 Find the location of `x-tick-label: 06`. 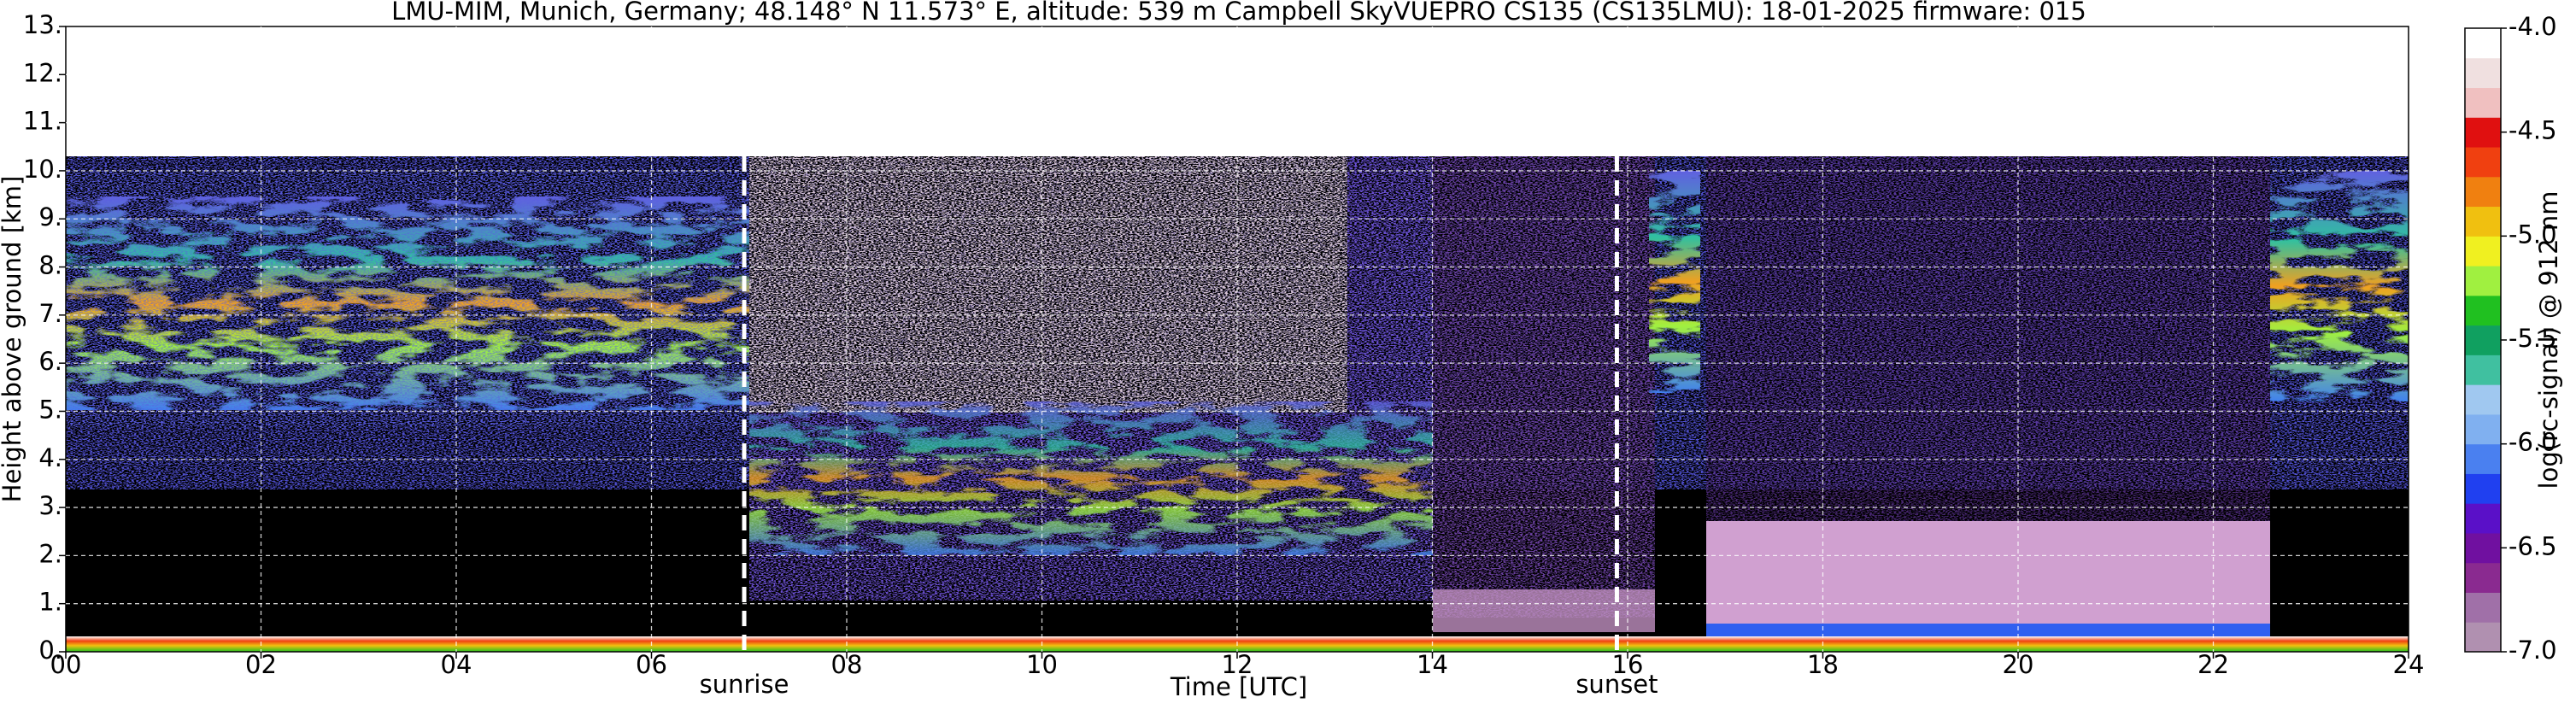

x-tick-label: 06 is located at coordinates (651, 664).